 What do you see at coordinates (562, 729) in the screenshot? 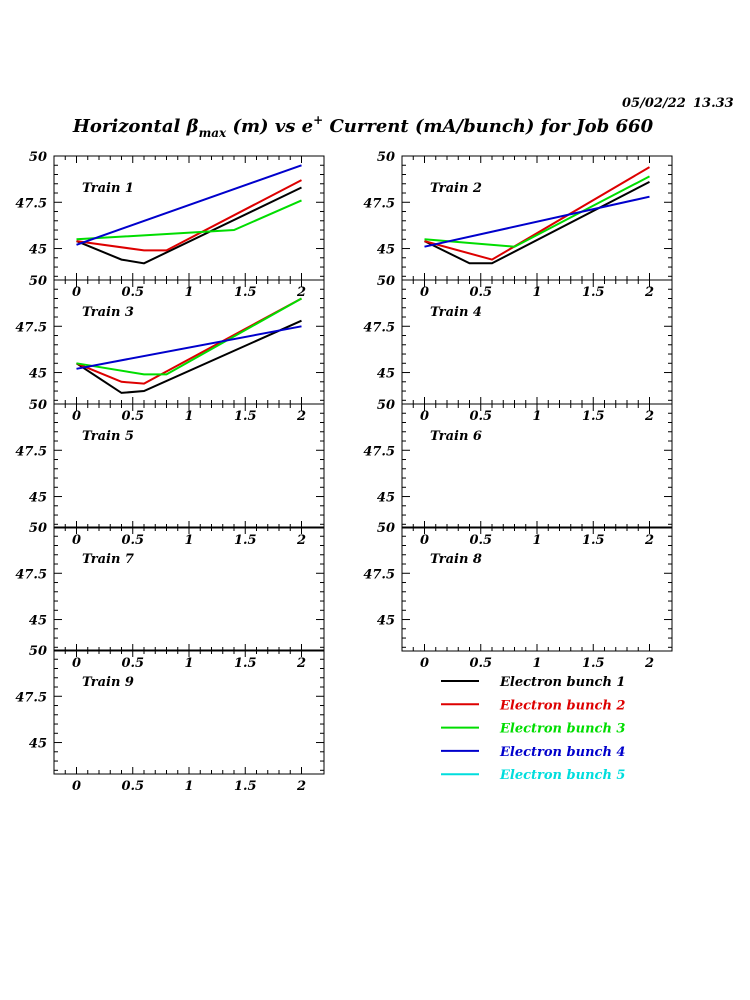
I see `legend-label-bunch-3: Electron bunch 3` at bounding box center [562, 729].